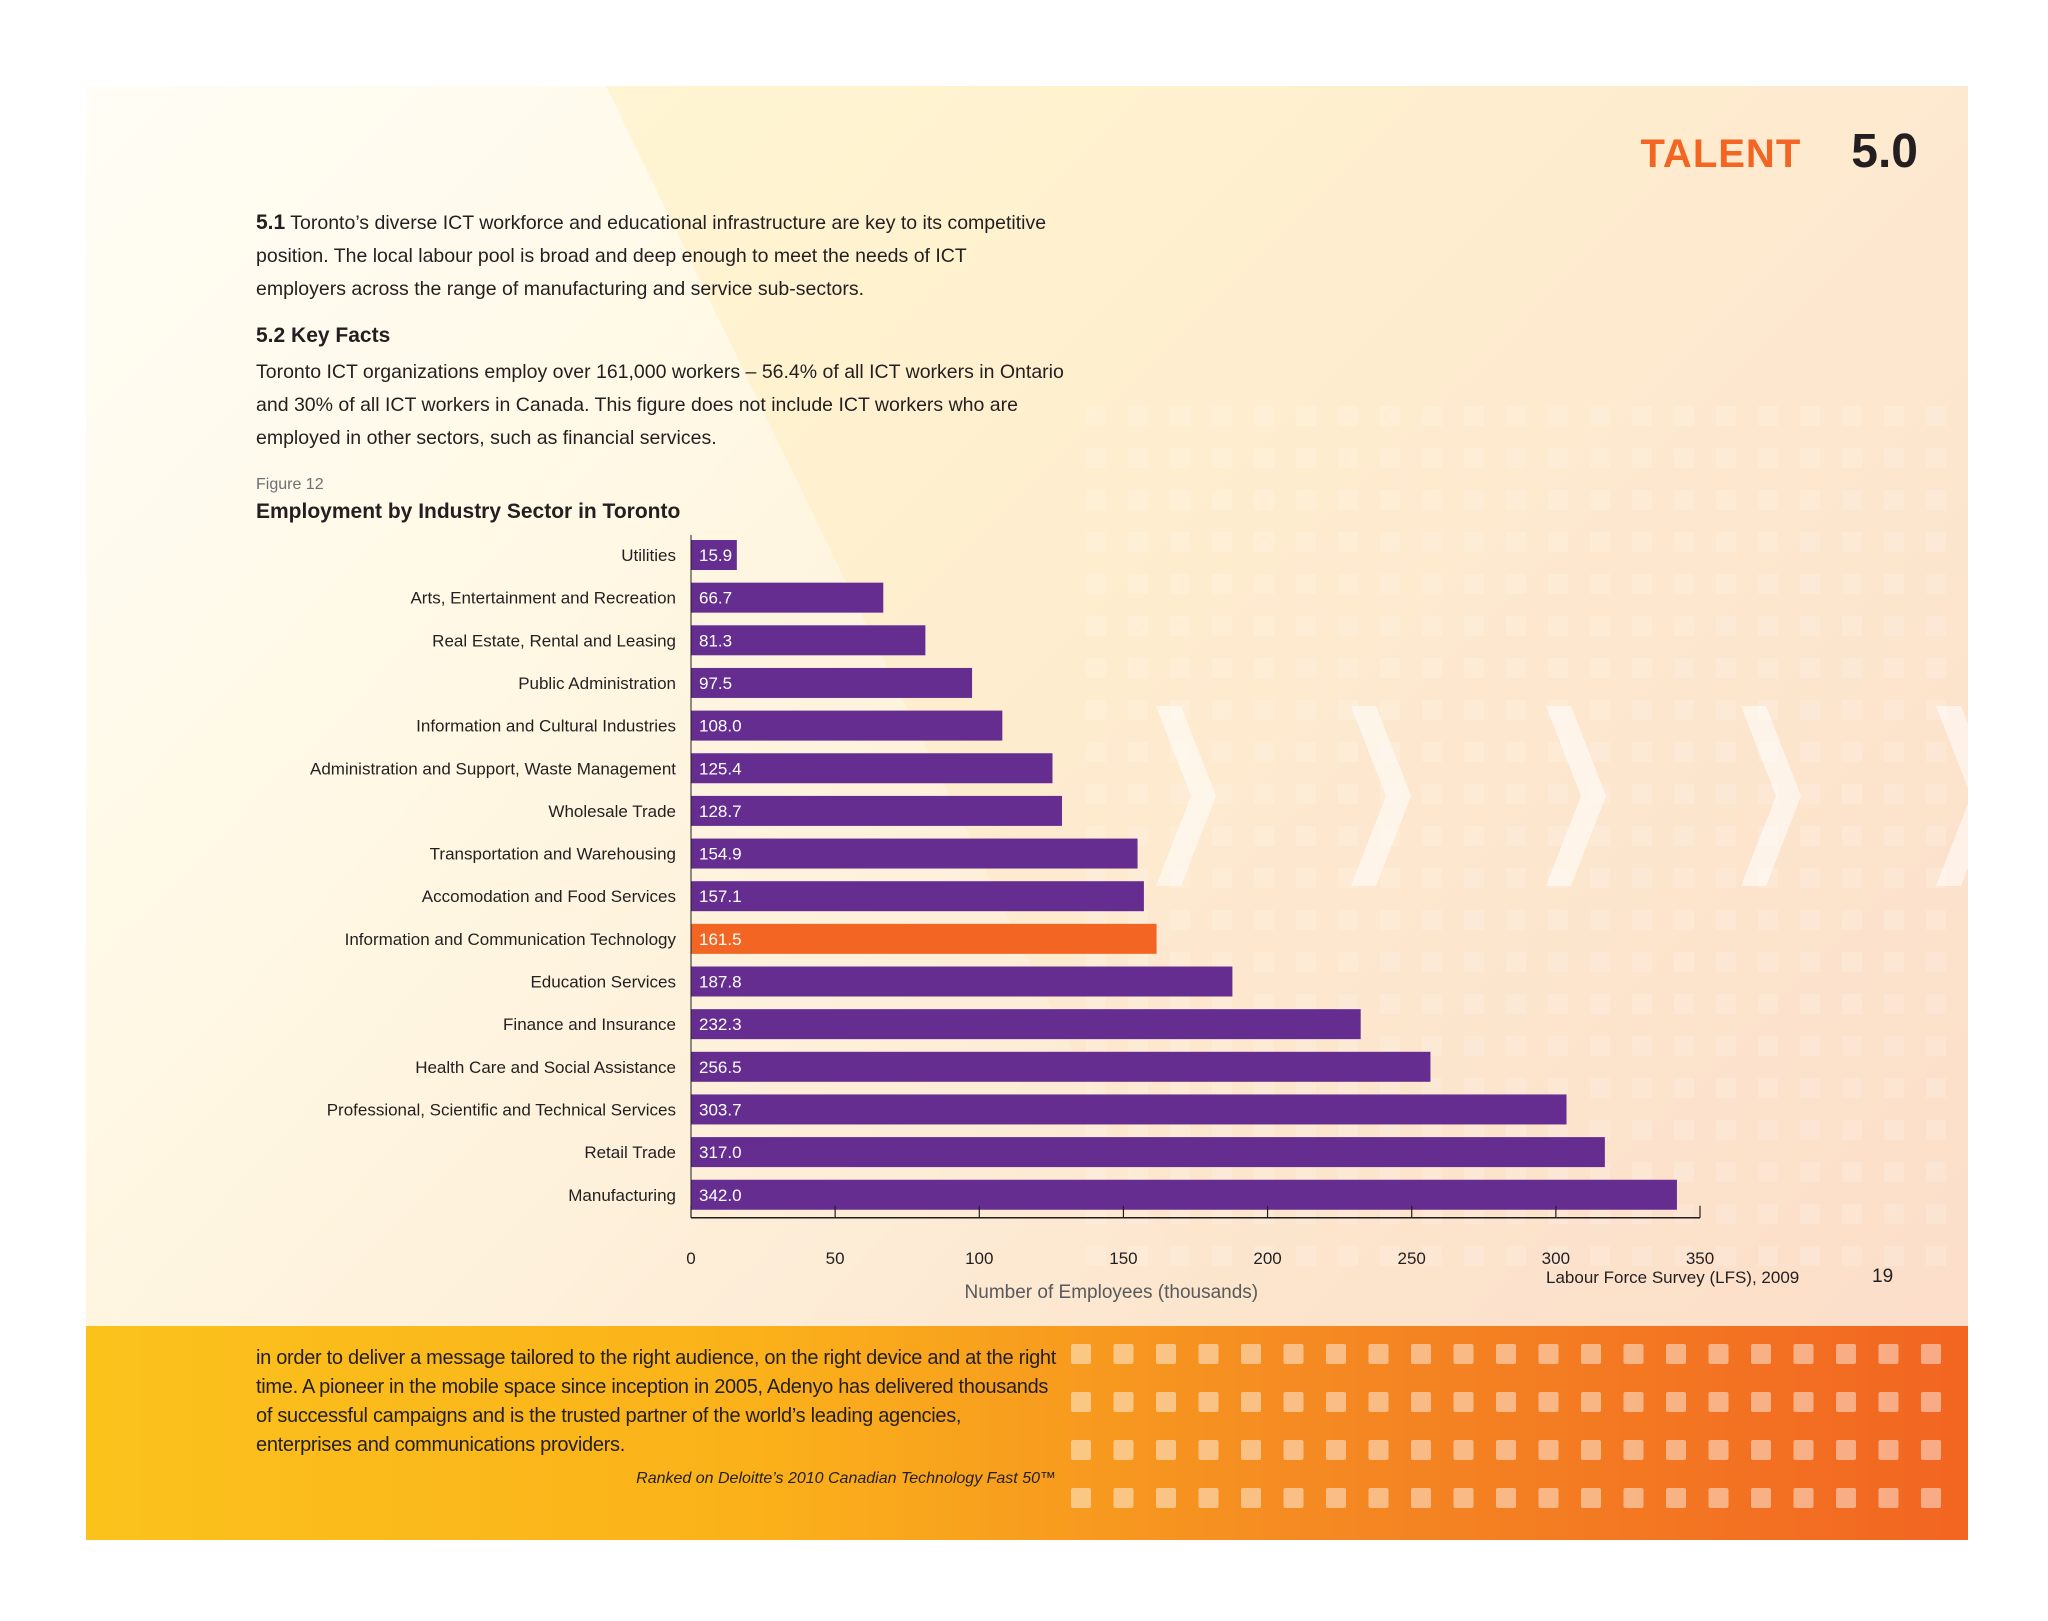  What do you see at coordinates (720, 896) in the screenshot?
I see `bar-value-label: 157.1` at bounding box center [720, 896].